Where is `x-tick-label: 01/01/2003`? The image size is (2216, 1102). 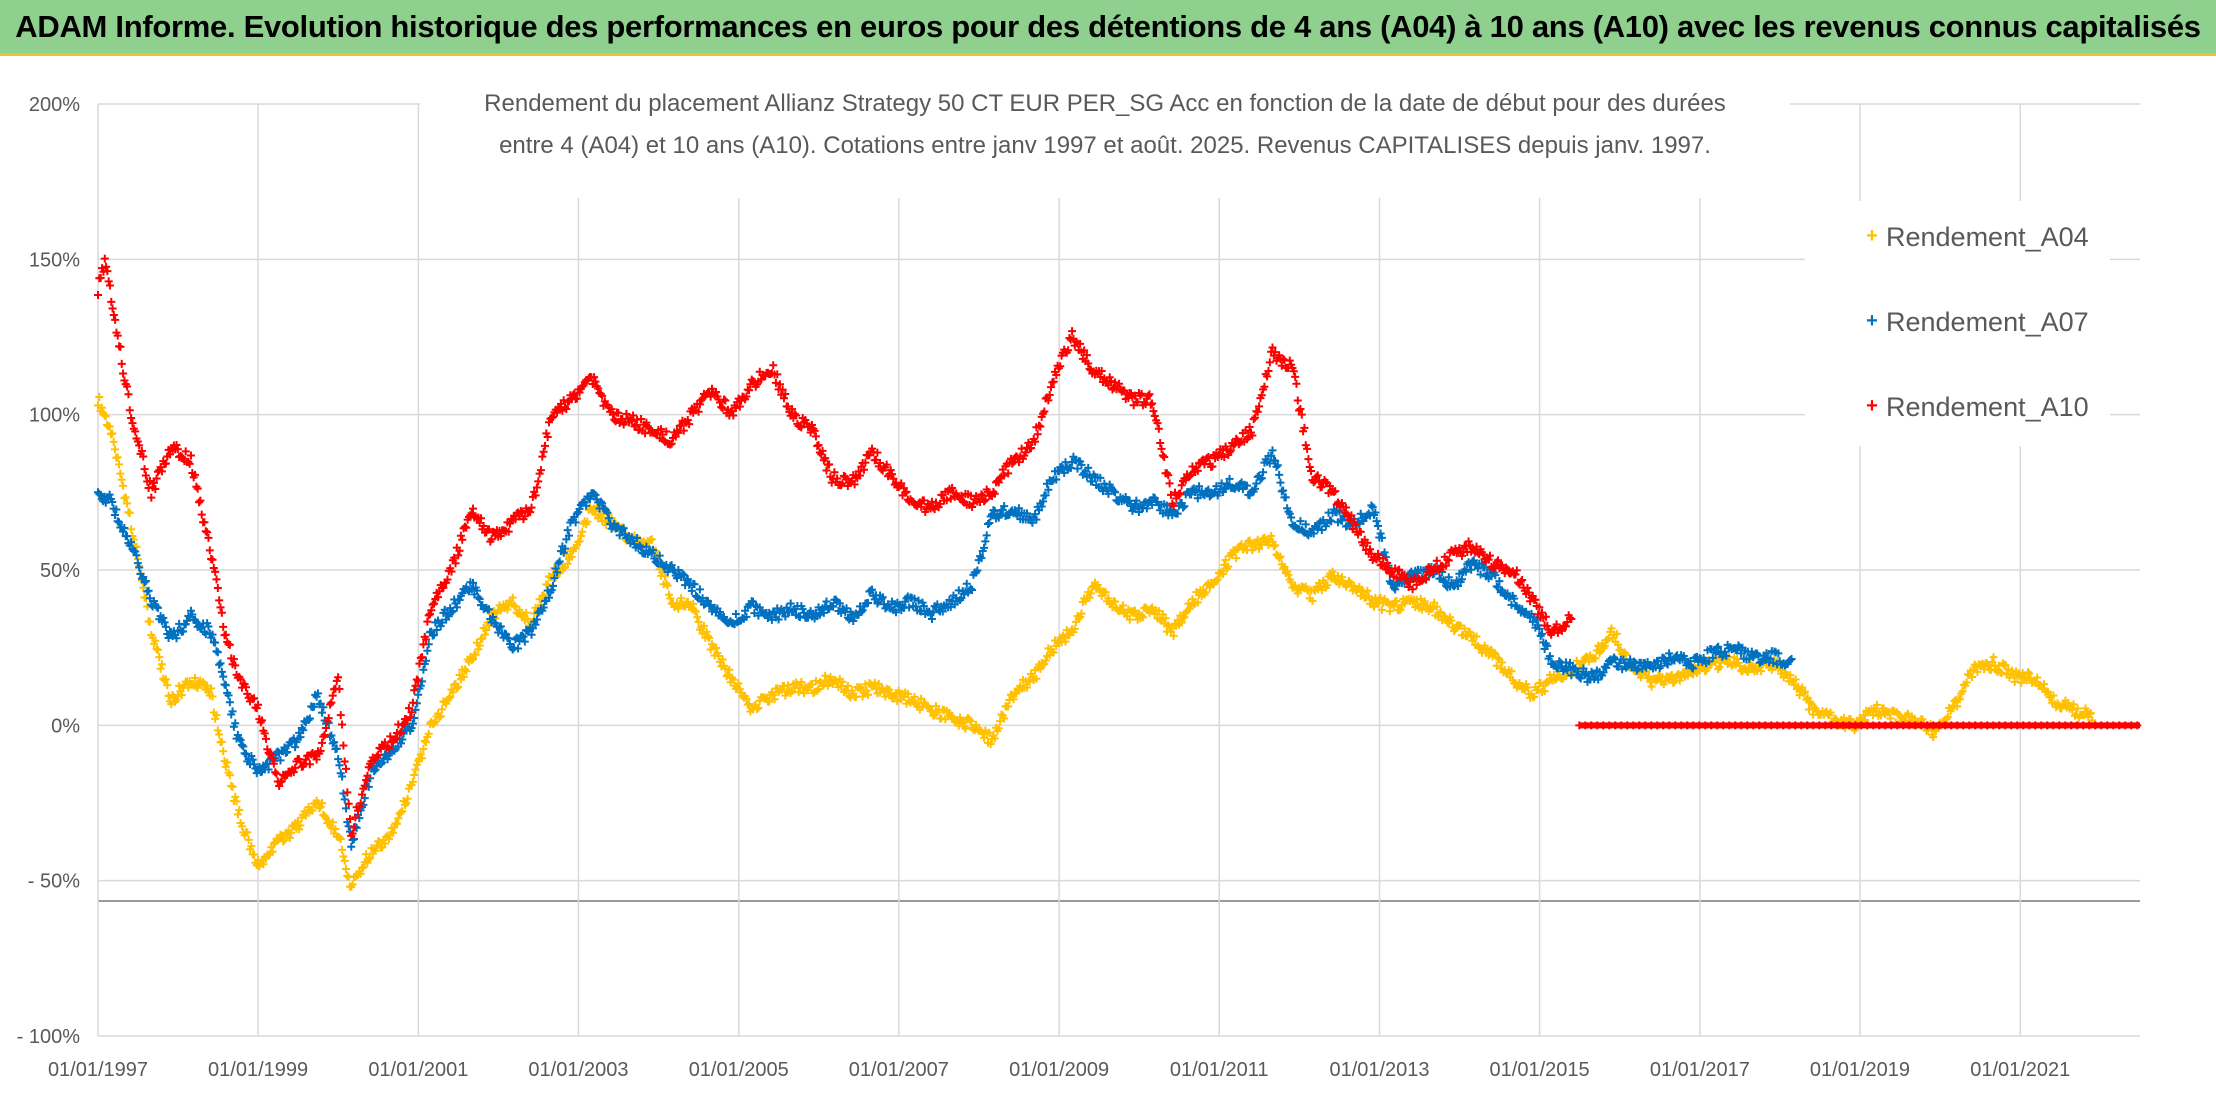 x-tick-label: 01/01/2003 is located at coordinates (578, 1070).